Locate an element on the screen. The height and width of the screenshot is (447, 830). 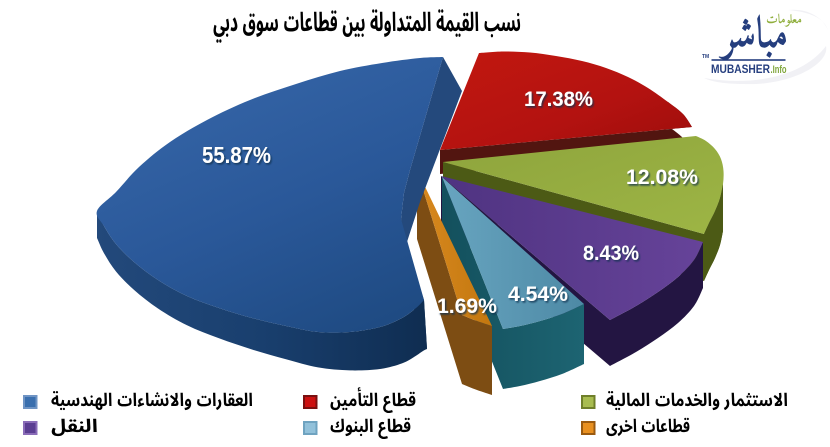
svg-text: TM is located at coordinates (705, 57).